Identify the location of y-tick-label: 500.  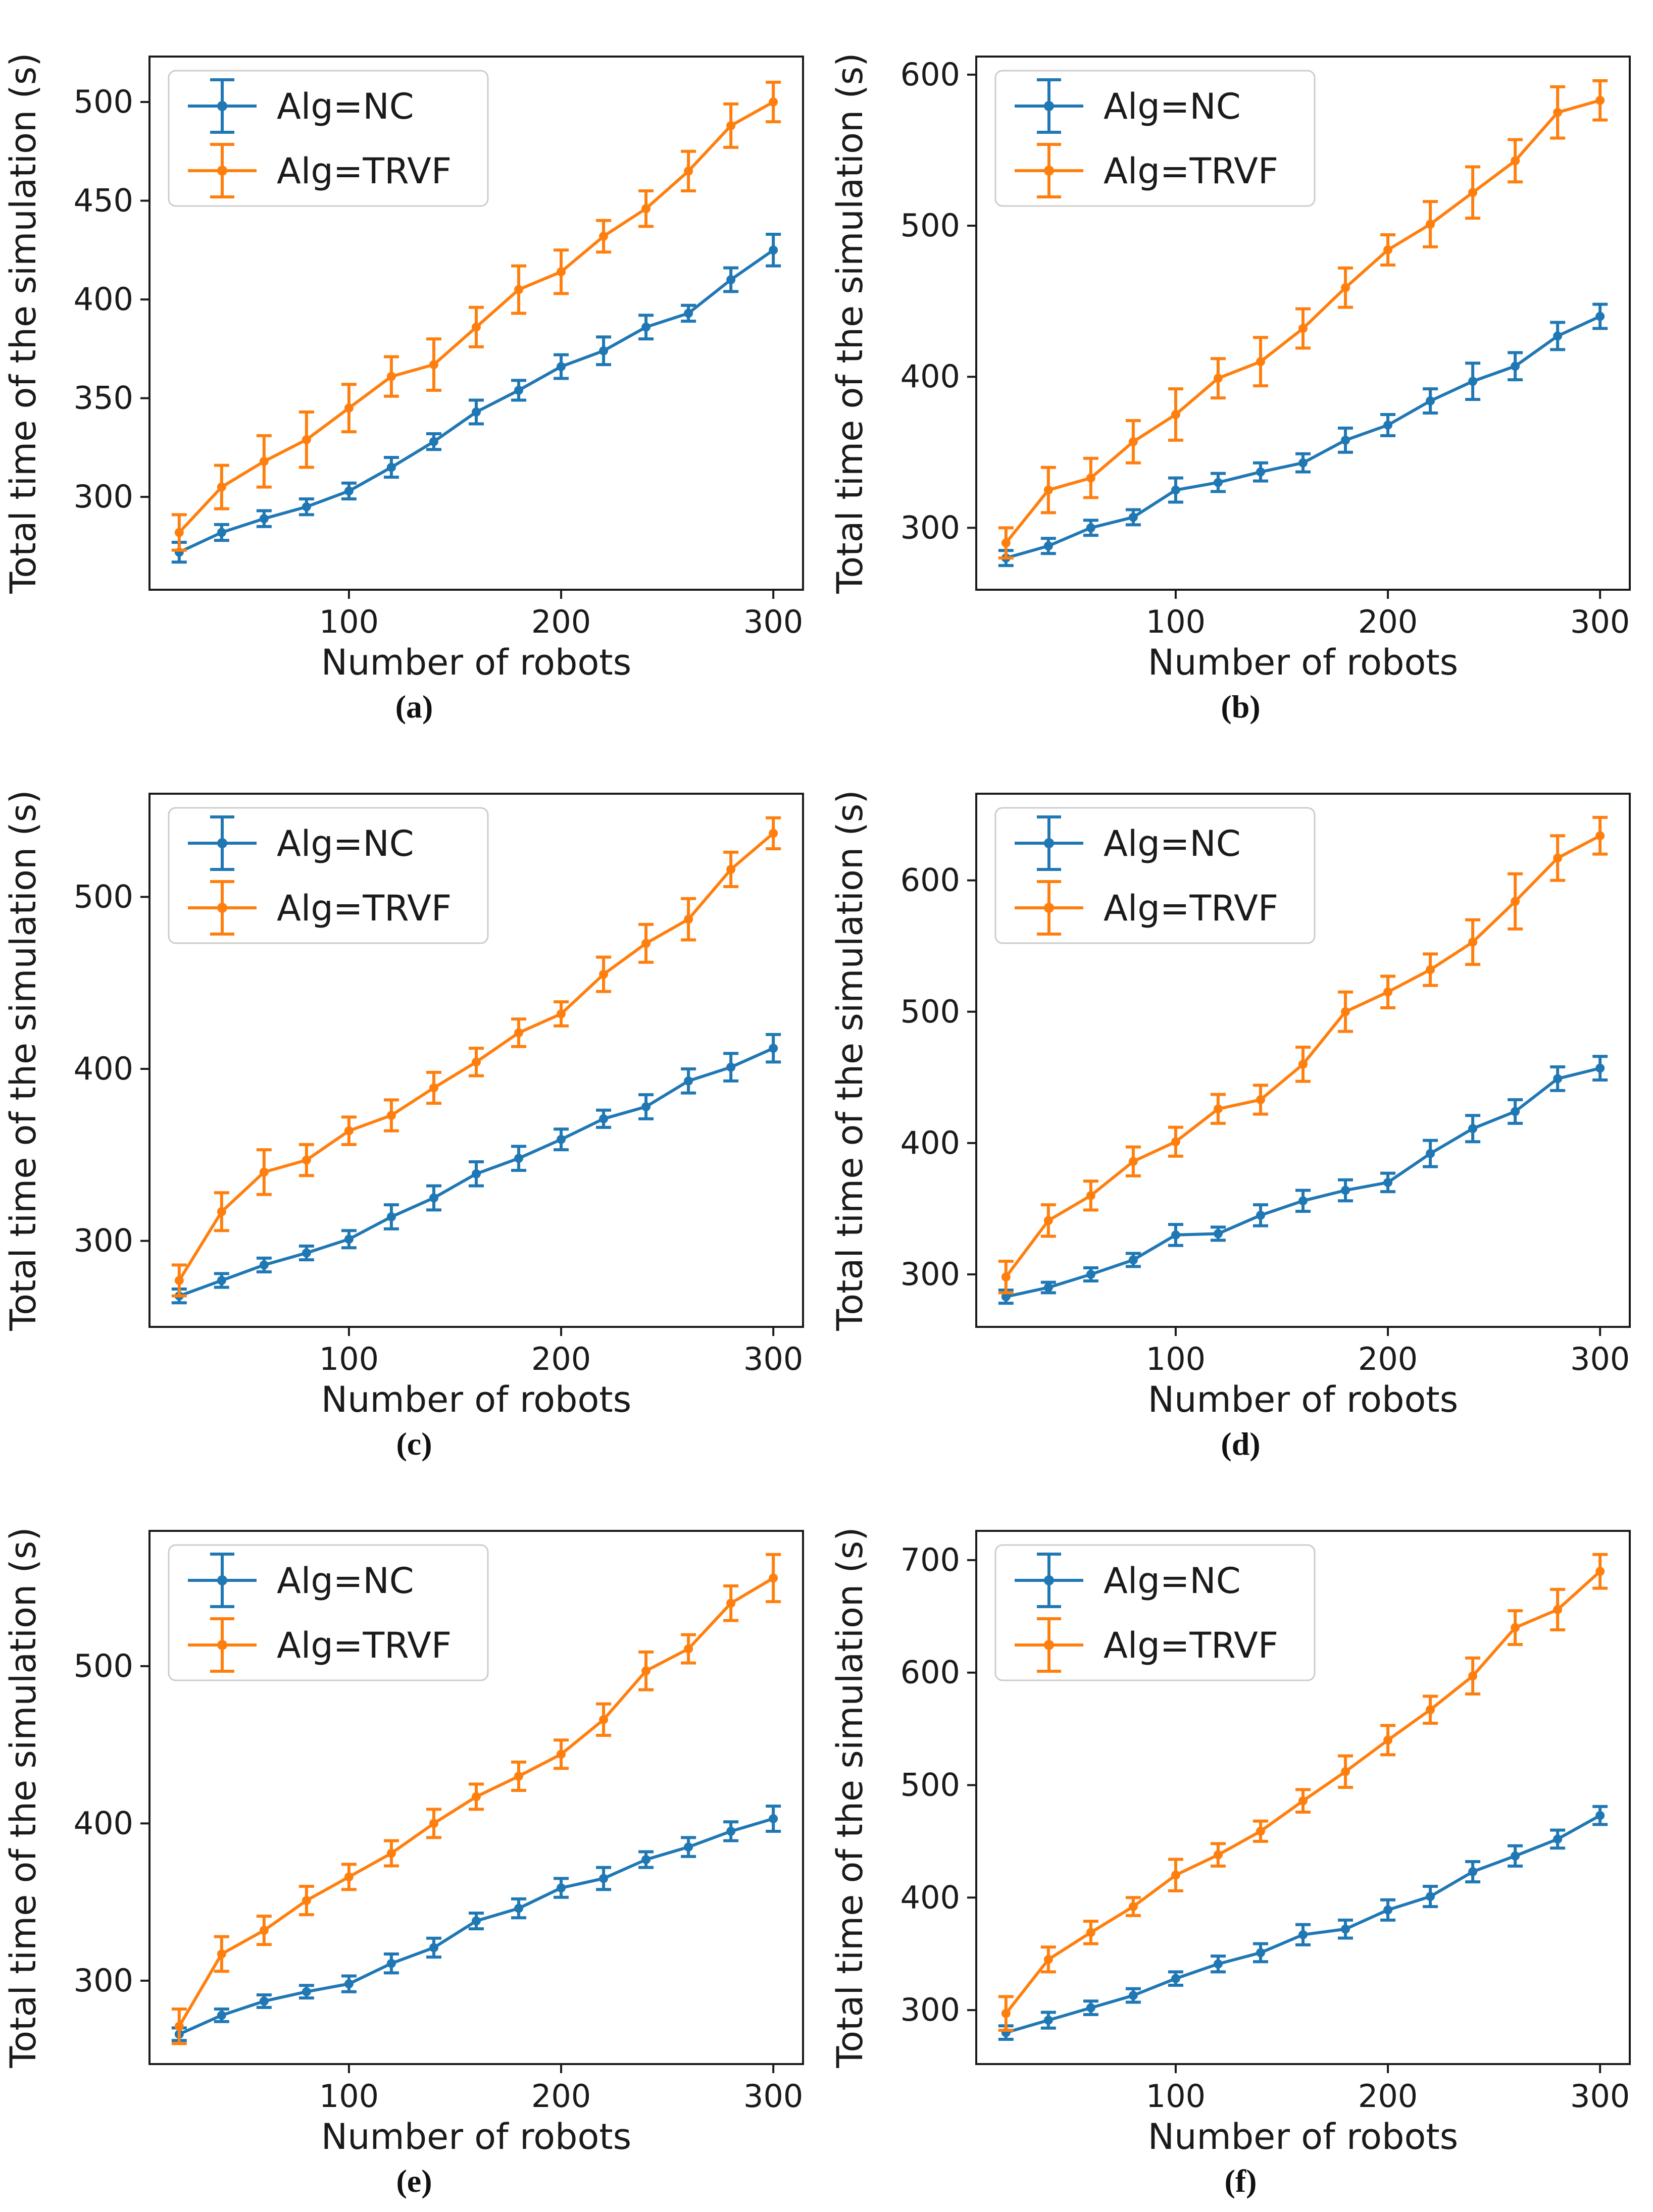
(104, 101).